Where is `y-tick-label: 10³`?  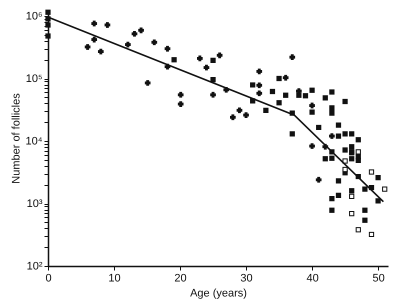
y-tick-label: 10³ is located at coordinates (34, 204).